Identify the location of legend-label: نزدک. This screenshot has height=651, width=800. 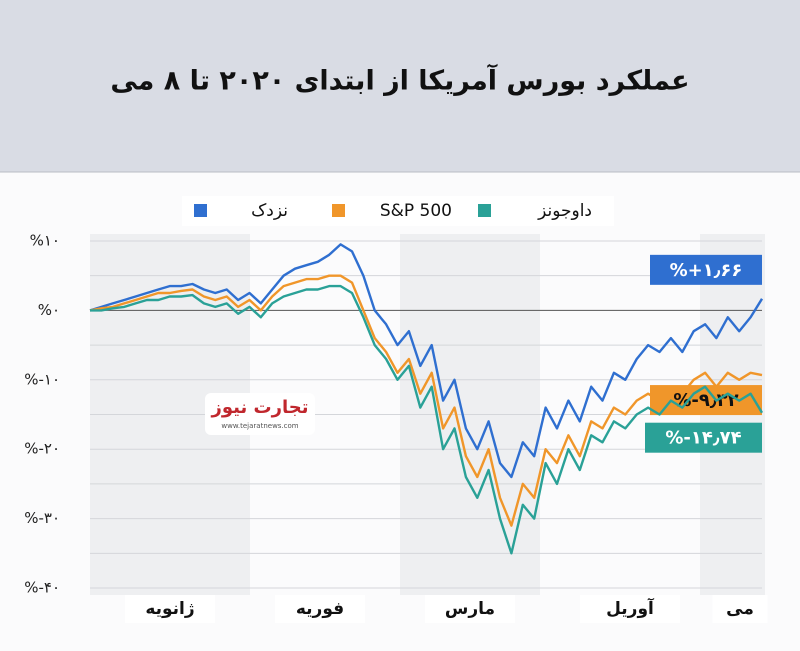
(269, 211).